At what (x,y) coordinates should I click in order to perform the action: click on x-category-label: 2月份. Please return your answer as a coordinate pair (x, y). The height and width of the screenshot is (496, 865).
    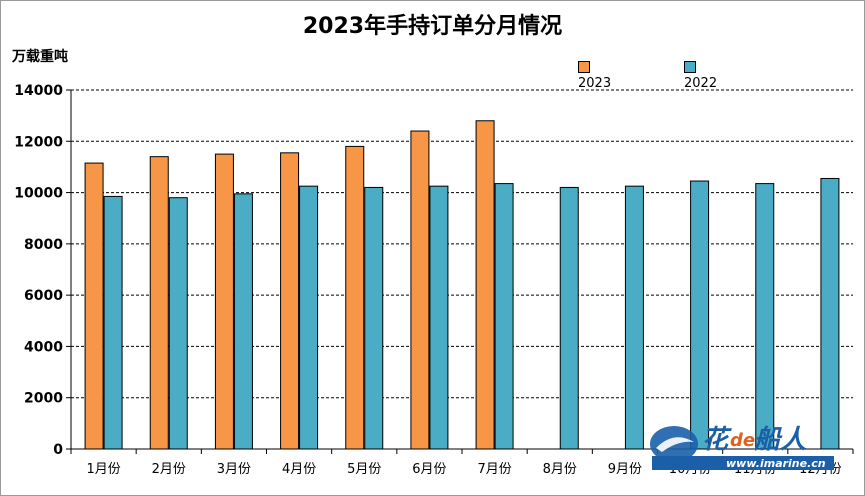
    Looking at the image, I should click on (169, 469).